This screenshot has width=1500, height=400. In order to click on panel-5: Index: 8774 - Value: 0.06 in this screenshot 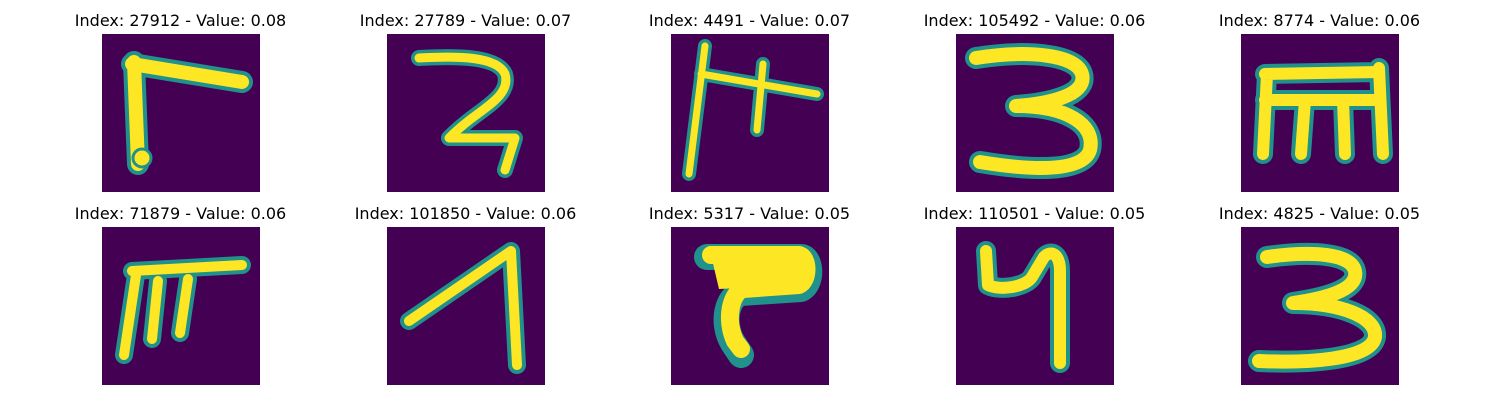, I will do `click(1319, 103)`.